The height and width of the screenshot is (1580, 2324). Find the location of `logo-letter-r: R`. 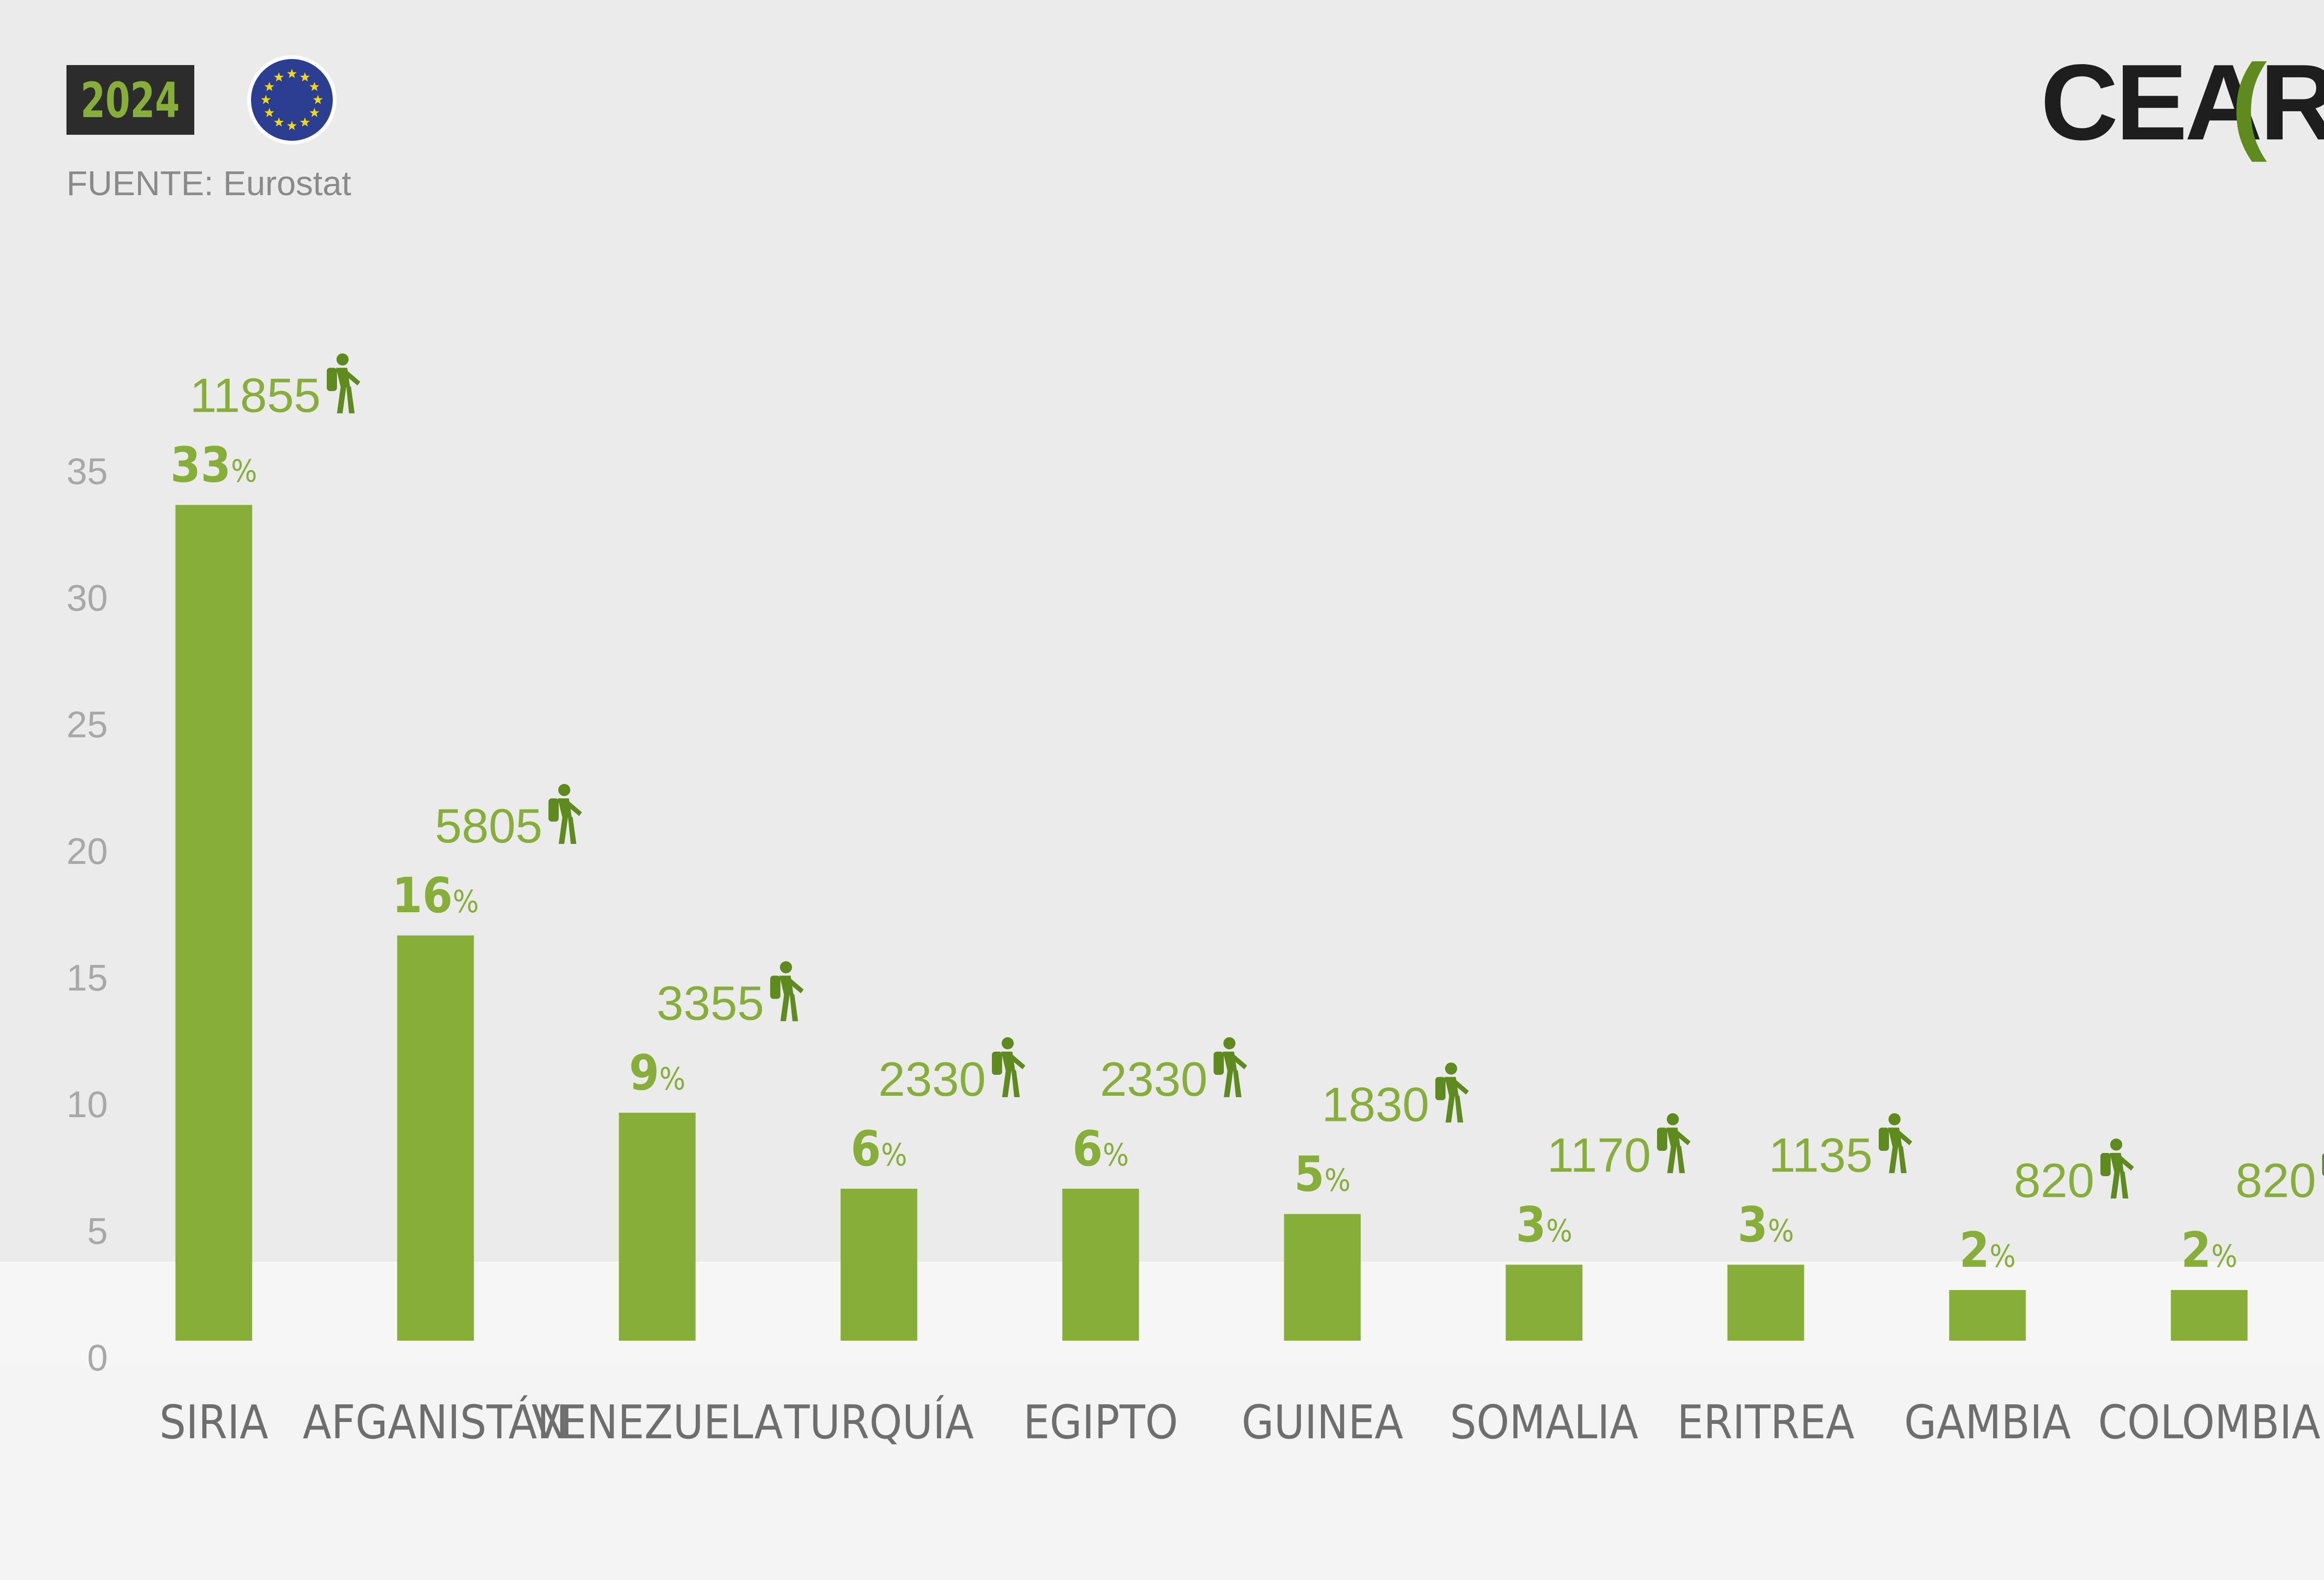

logo-letter-r: R is located at coordinates (2292, 102).